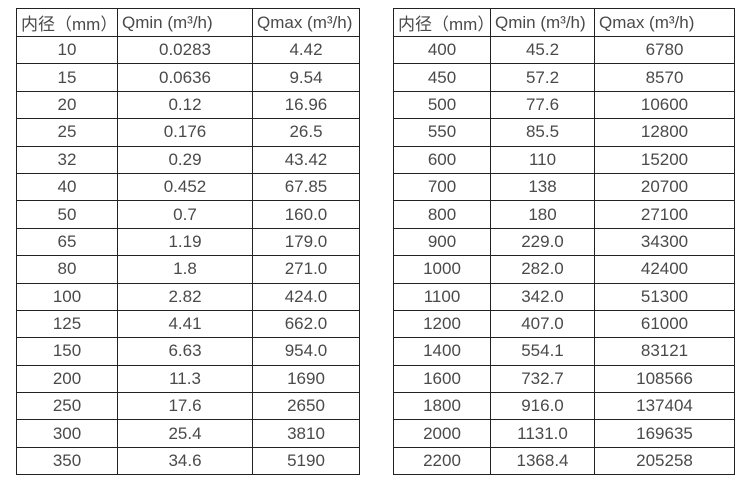  I want to click on table-cell: 16.96, so click(306, 105).